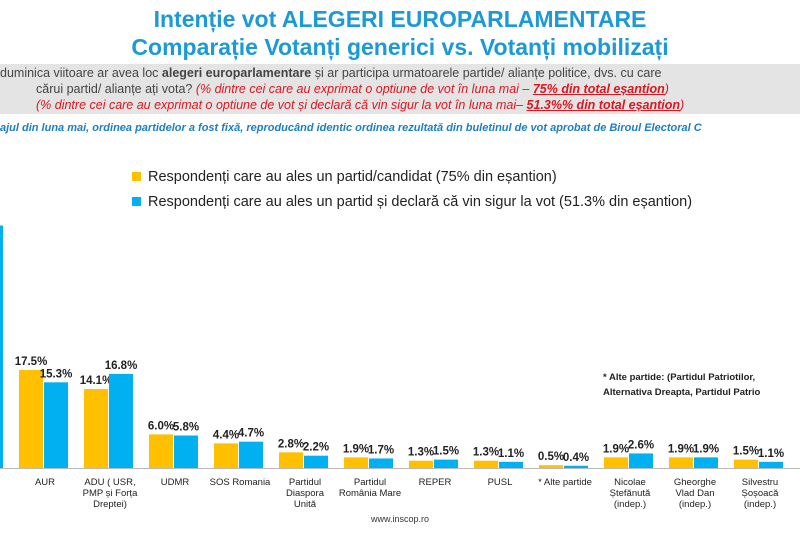 This screenshot has height=534, width=800. What do you see at coordinates (400, 19) in the screenshot?
I see `title: Intenție vot ALEGERI EUROPARLAMENTARE` at bounding box center [400, 19].